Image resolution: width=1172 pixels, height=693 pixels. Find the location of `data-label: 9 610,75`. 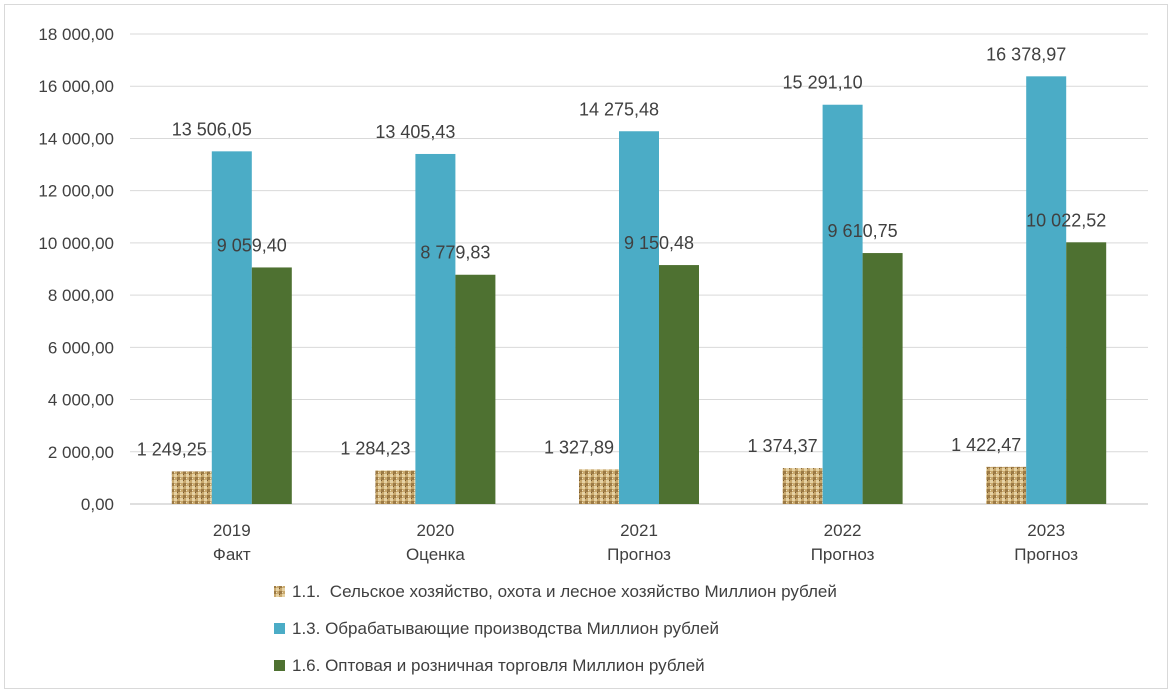

data-label: 9 610,75 is located at coordinates (863, 231).